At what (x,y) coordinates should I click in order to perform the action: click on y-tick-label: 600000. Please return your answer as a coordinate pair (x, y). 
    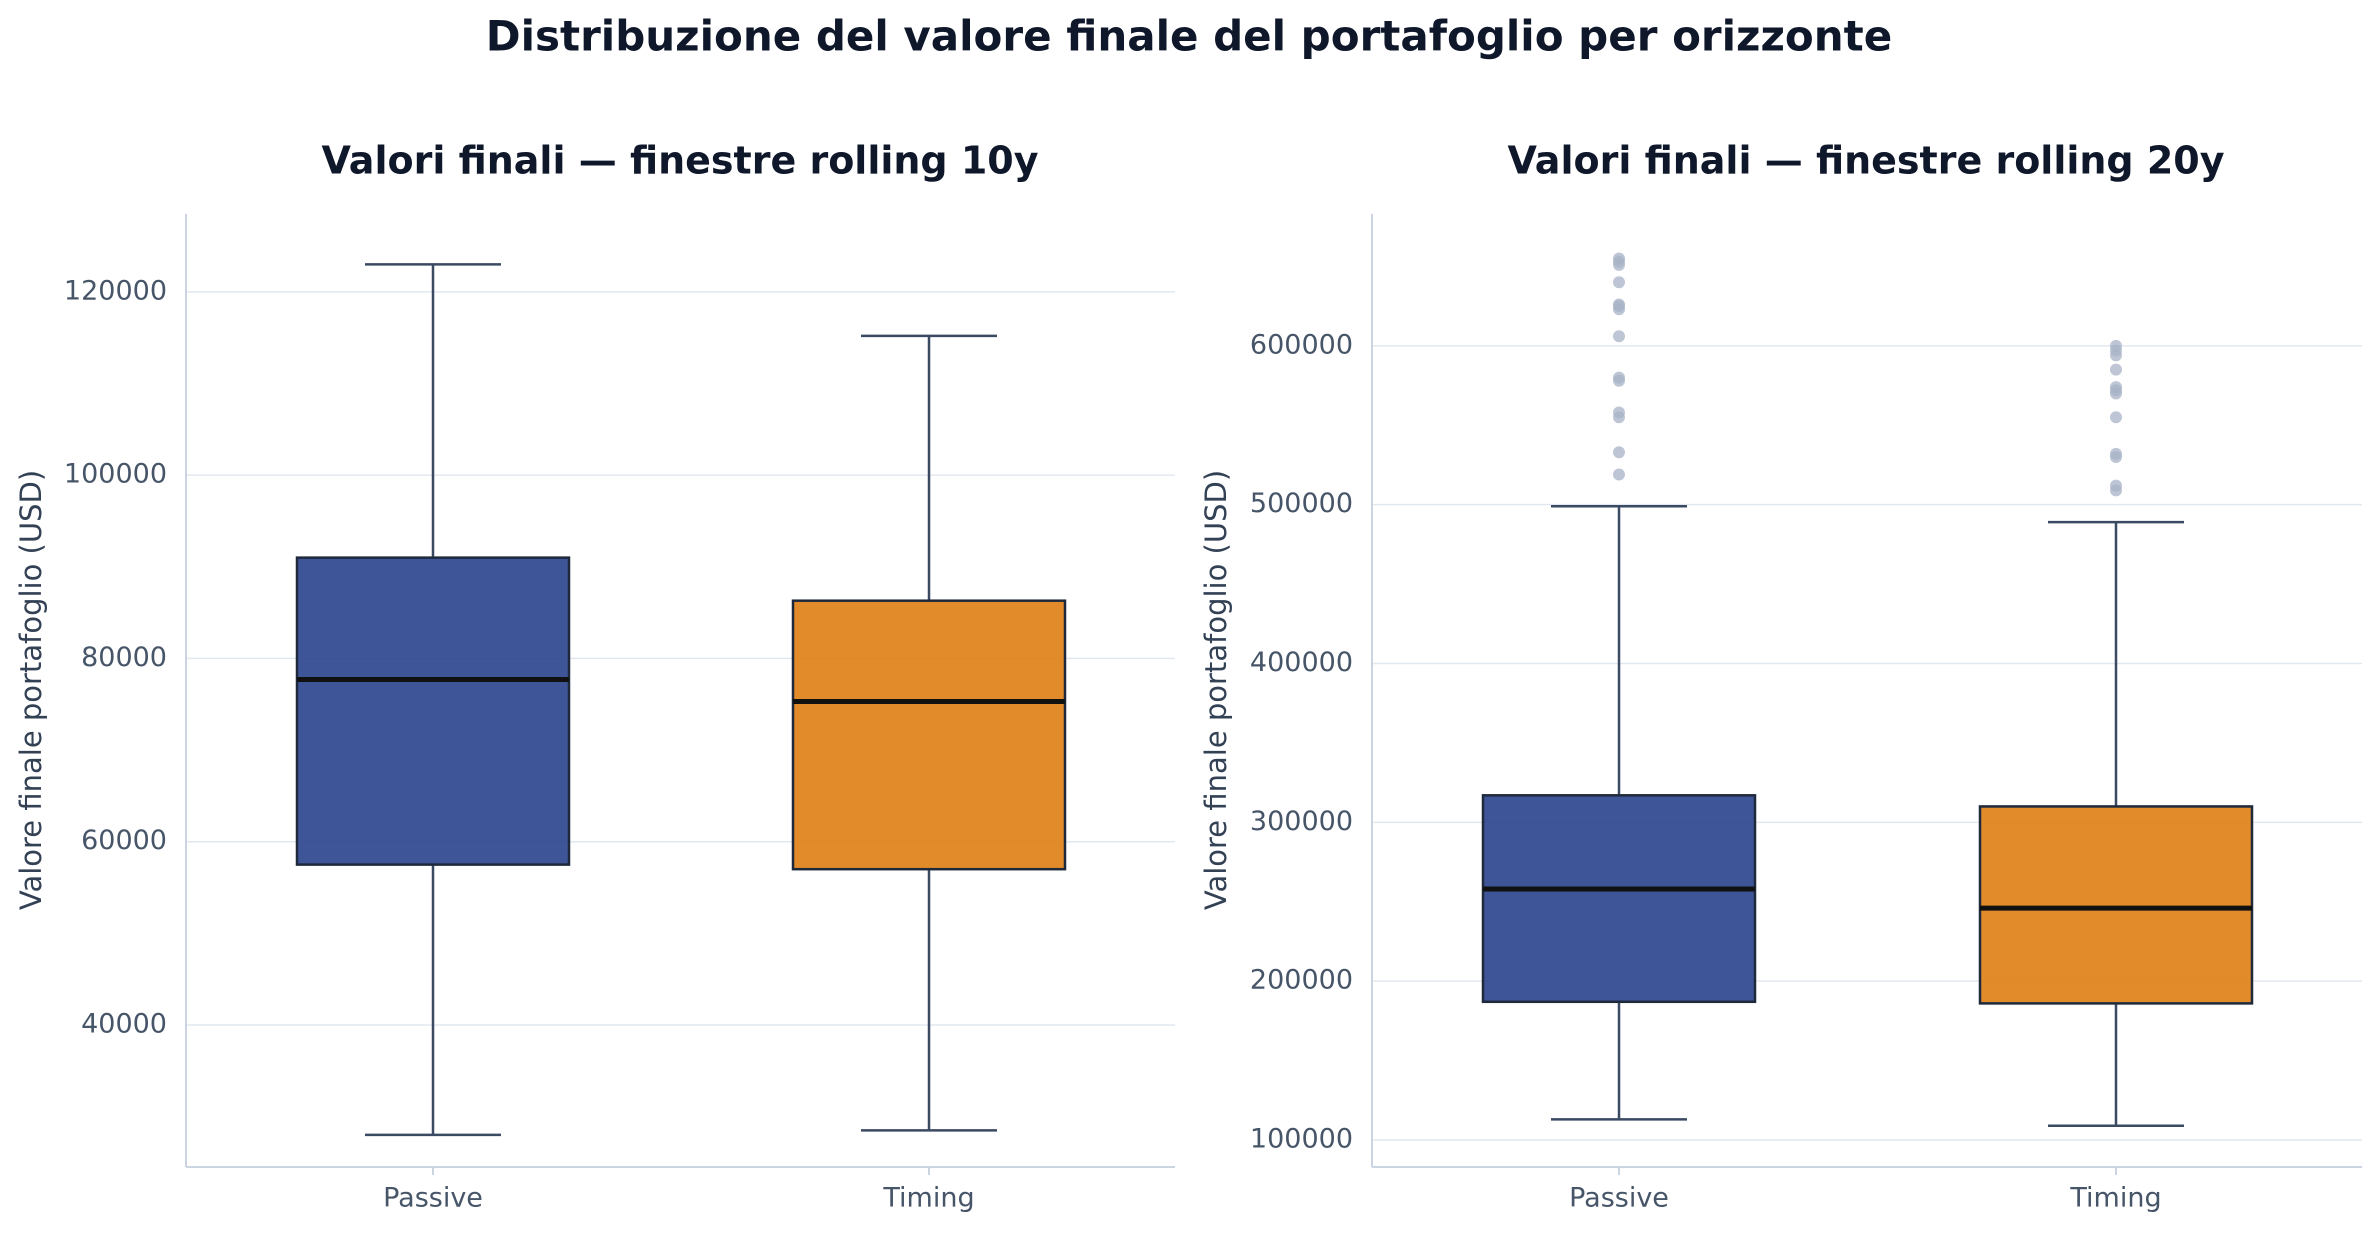
    Looking at the image, I should click on (1301, 344).